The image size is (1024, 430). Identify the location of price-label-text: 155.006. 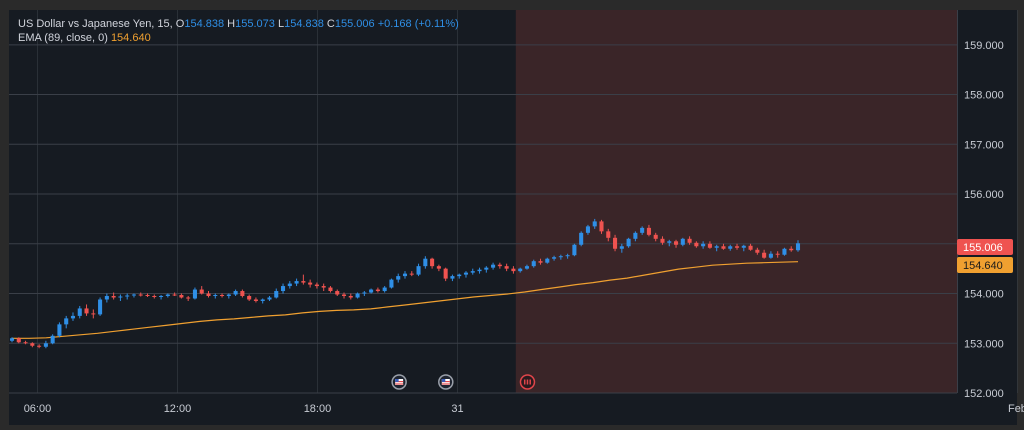
(983, 248).